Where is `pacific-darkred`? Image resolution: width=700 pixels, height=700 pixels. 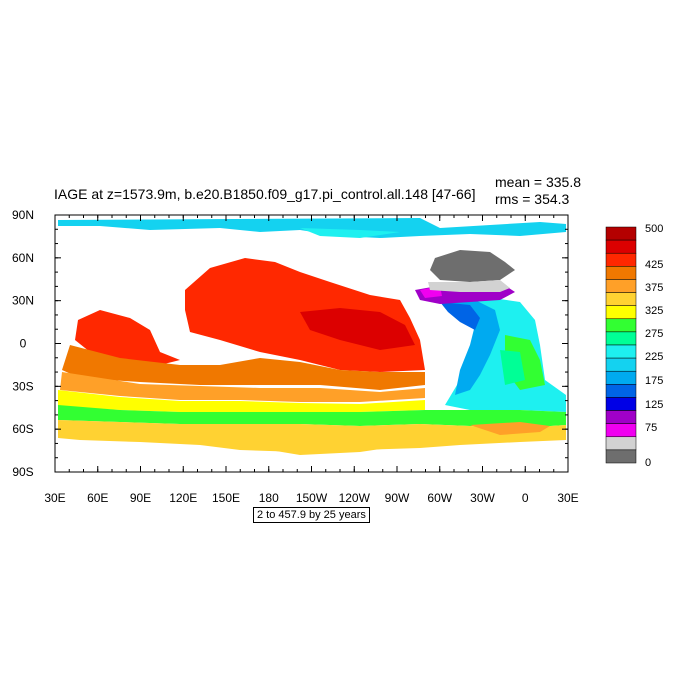 pacific-darkred is located at coordinates (357, 329).